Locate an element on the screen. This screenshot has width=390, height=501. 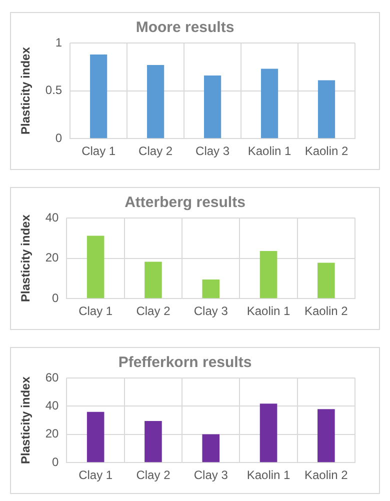
chart-title: Moore results is located at coordinates (185, 27).